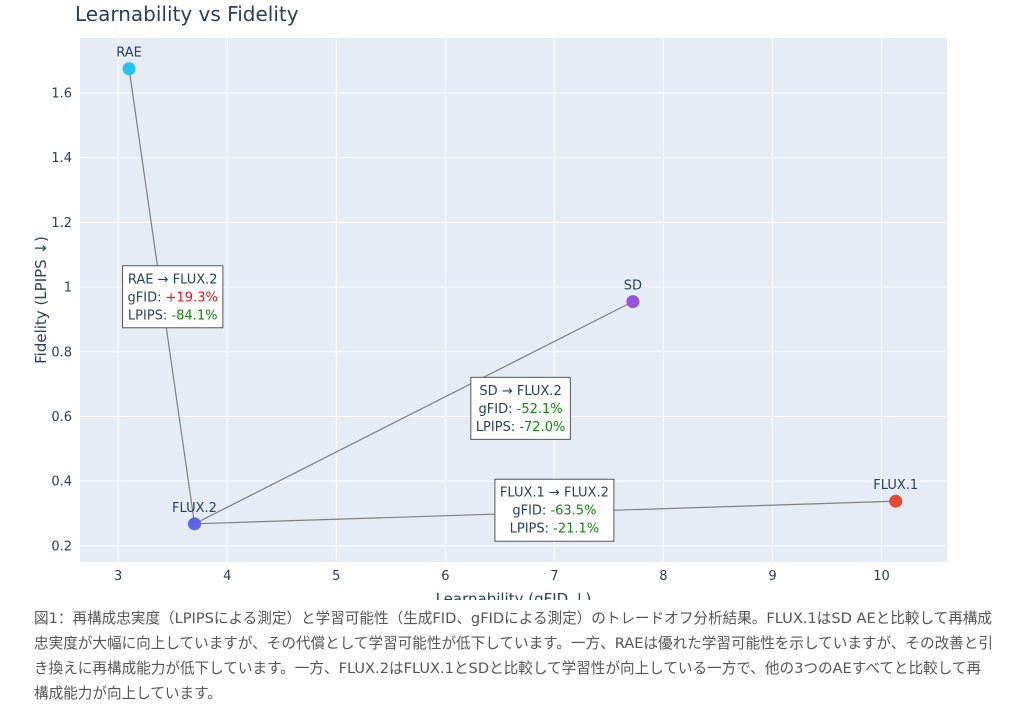 Image resolution: width=1024 pixels, height=722 pixels. What do you see at coordinates (896, 501) in the screenshot?
I see `point-flux1` at bounding box center [896, 501].